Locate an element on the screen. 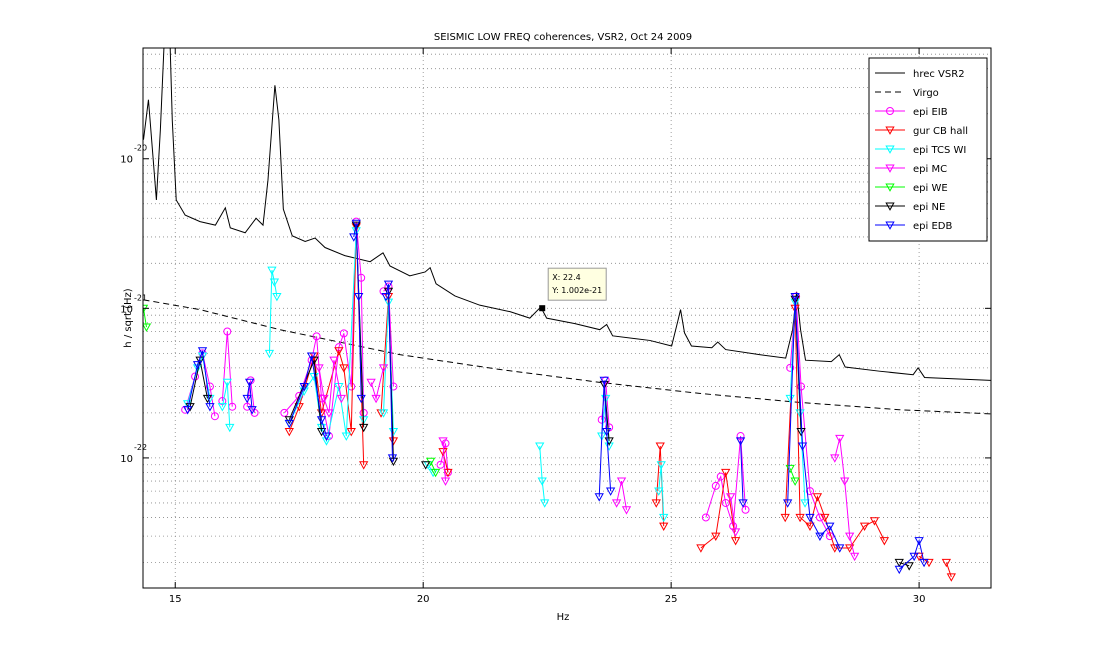  x-tick-label: 20 is located at coordinates (423, 599).